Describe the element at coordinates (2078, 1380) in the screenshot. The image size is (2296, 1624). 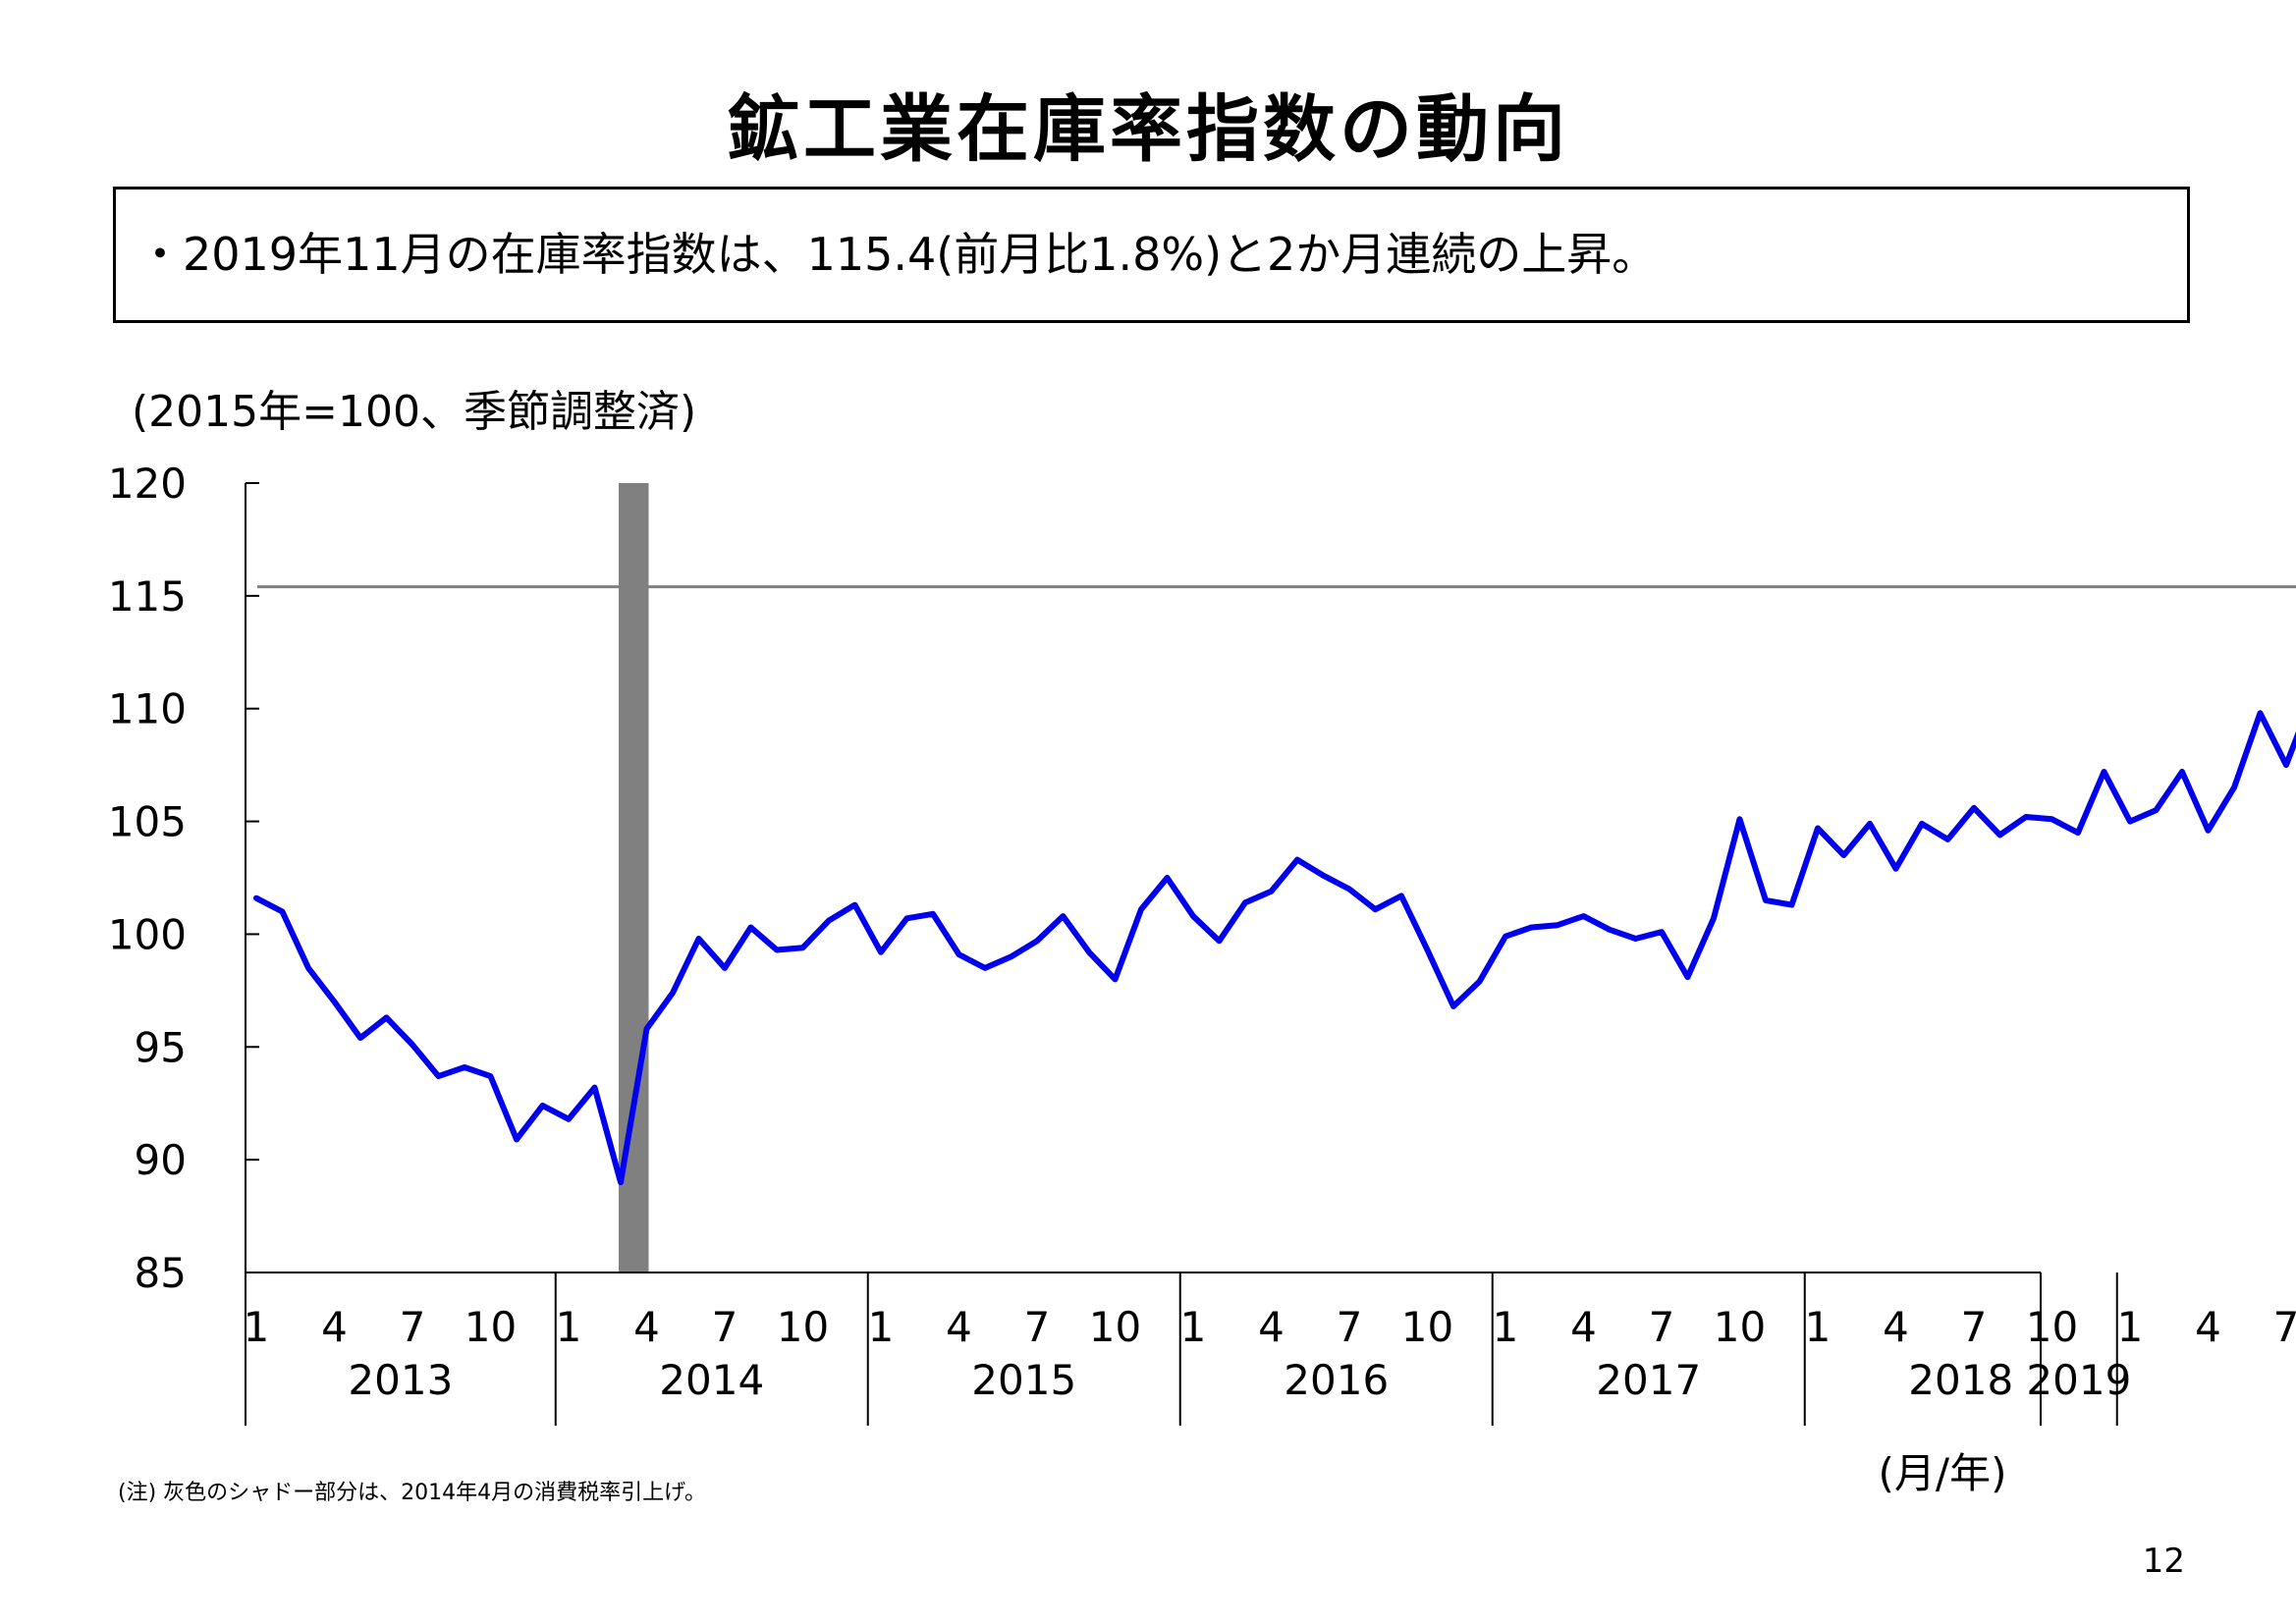
I see `year-label: 2019` at that location.